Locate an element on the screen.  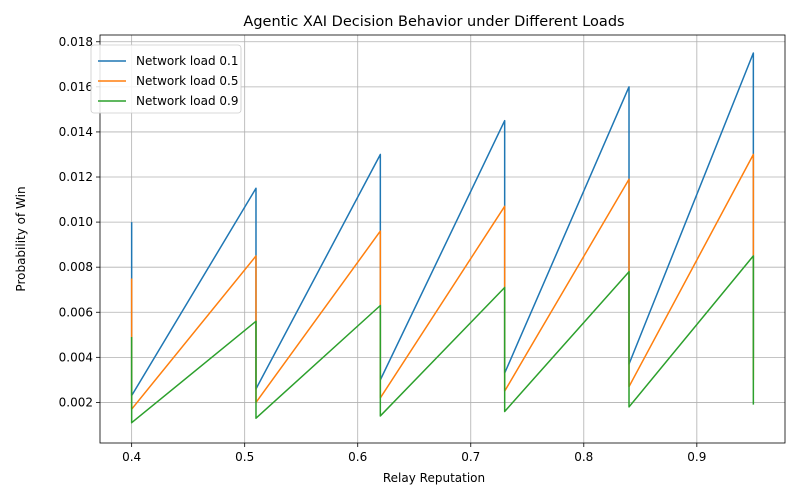
x-axis: 0.4 0.5 0.6 0.7 0.8 0.9 is located at coordinates (414, 453).